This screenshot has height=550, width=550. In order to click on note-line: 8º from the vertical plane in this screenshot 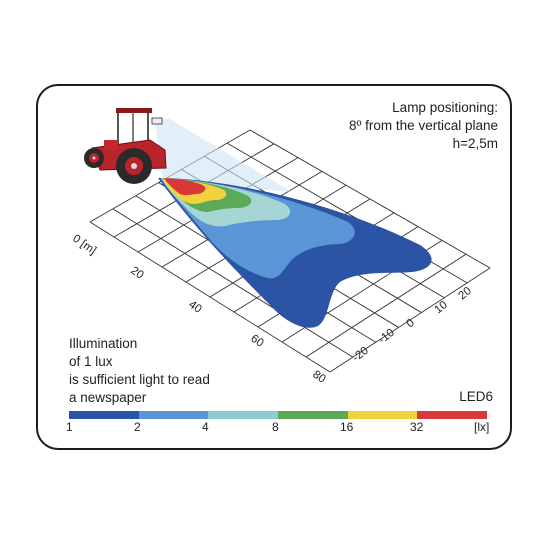, I will do `click(423, 125)`.